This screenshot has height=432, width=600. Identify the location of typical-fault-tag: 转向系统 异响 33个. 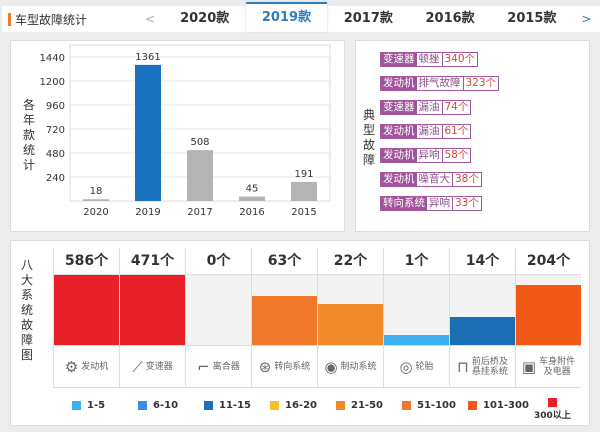
(431, 203).